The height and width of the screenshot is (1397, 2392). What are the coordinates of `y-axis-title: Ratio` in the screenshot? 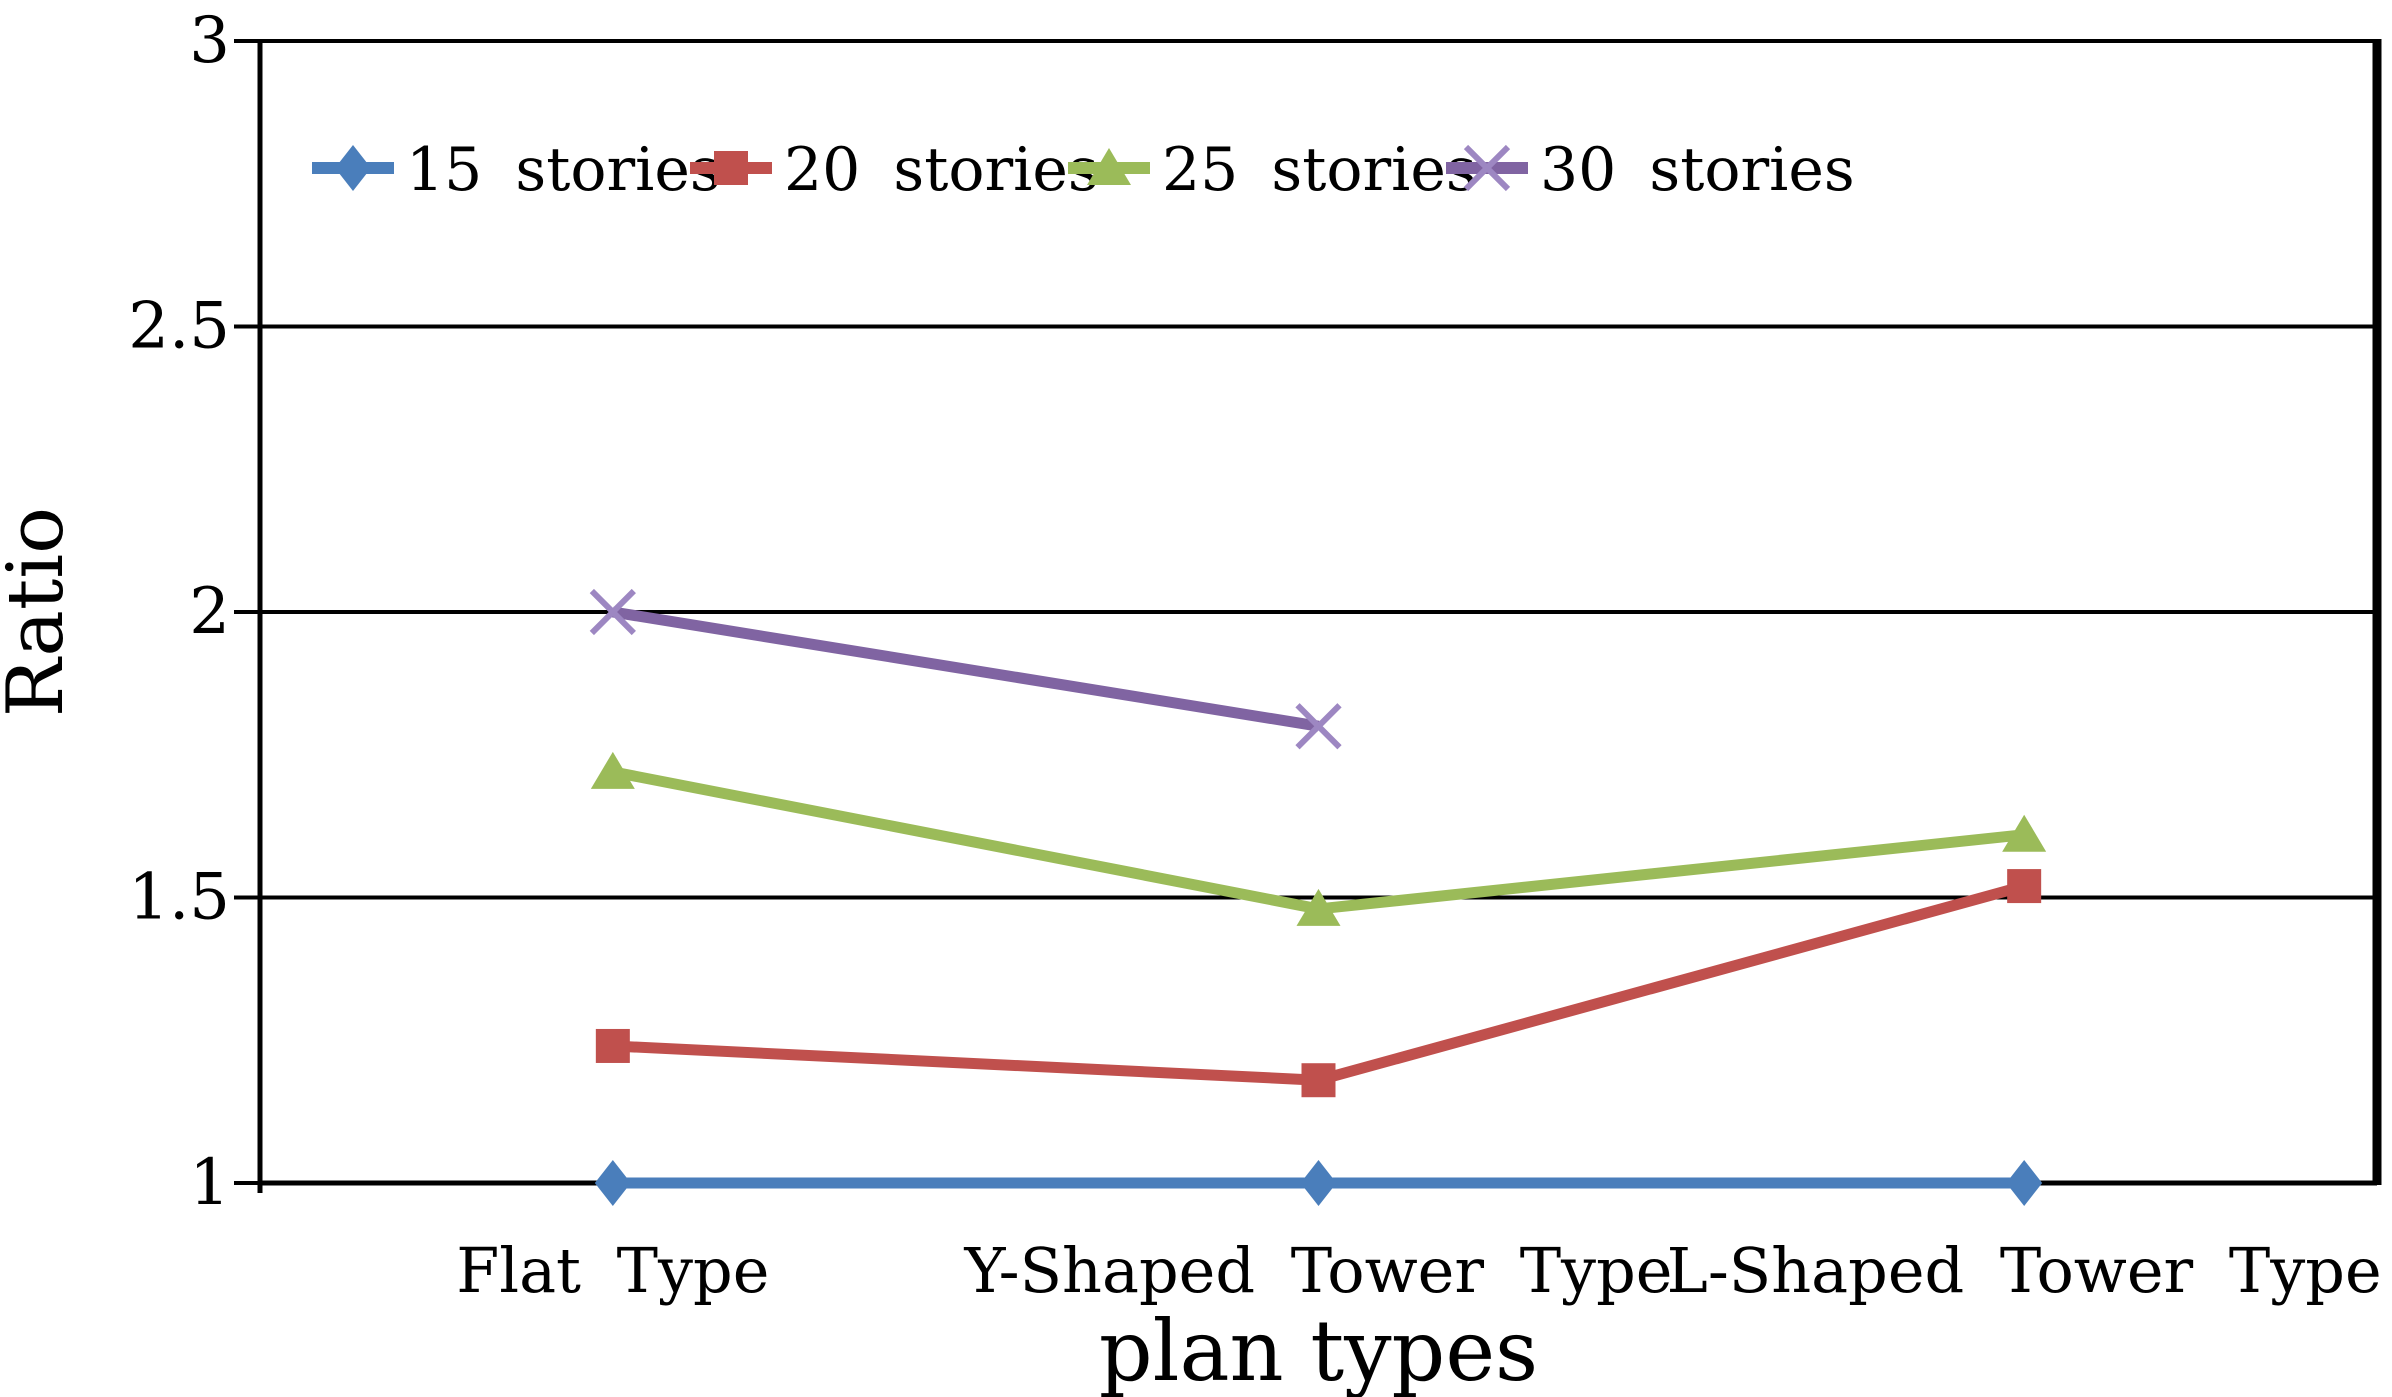 It's located at (40, 612).